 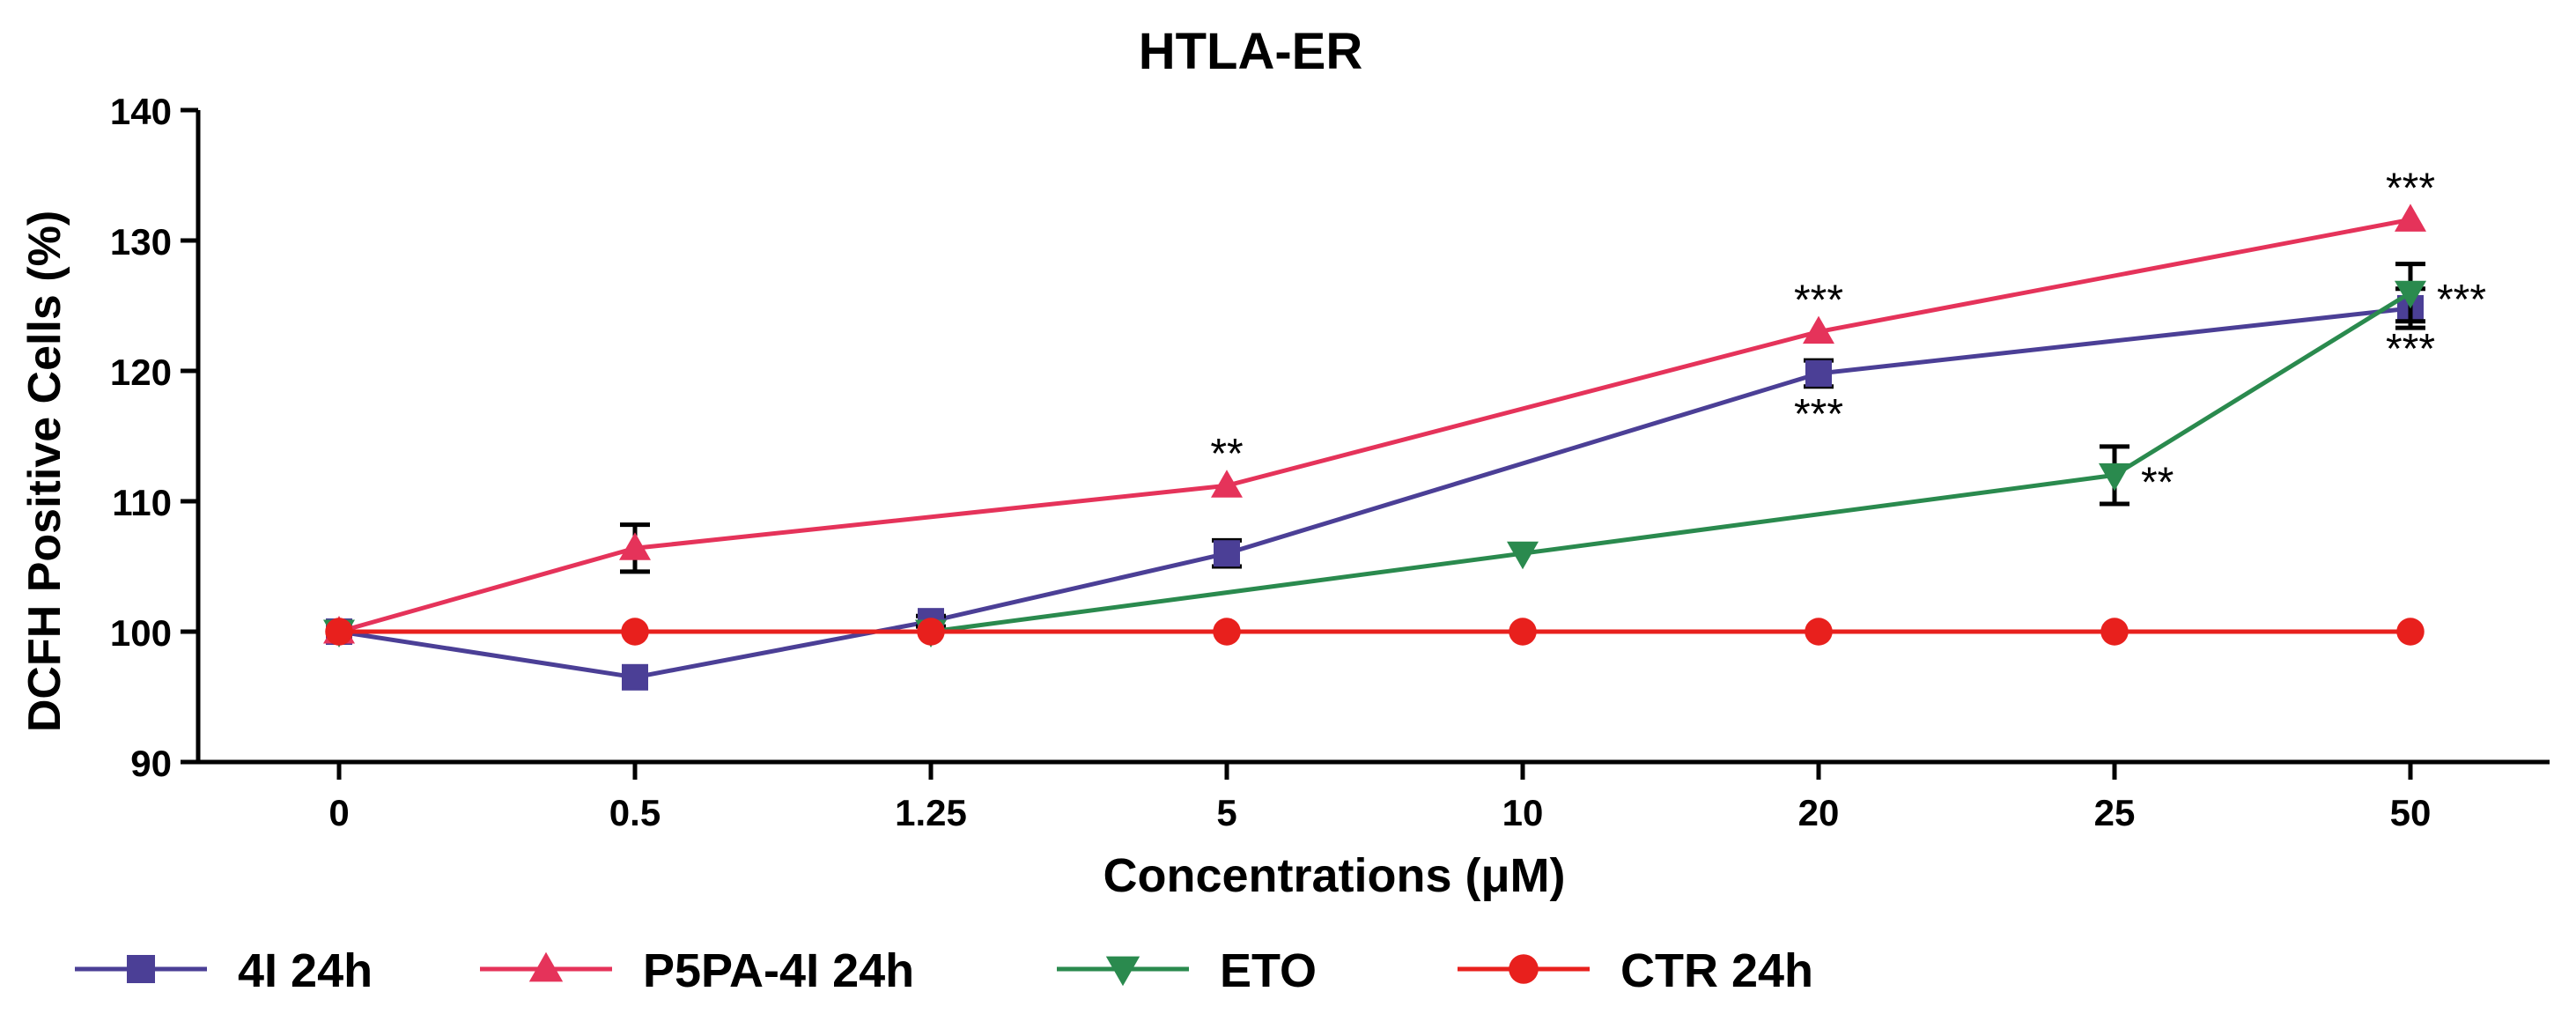 What do you see at coordinates (931, 812) in the screenshot?
I see `x-tick-label: 1.25` at bounding box center [931, 812].